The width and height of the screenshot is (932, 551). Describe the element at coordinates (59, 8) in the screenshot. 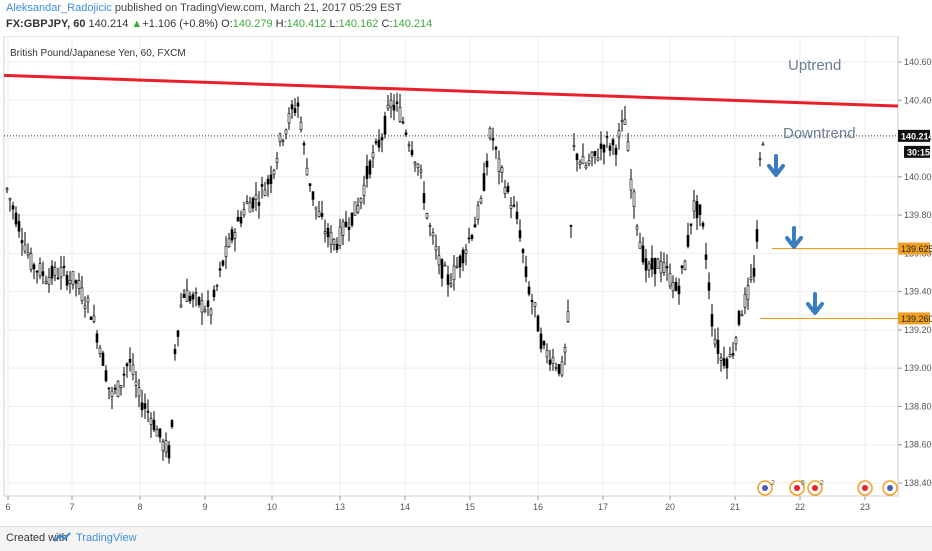

I see `author-link: Aleksandar_Radojicic` at that location.